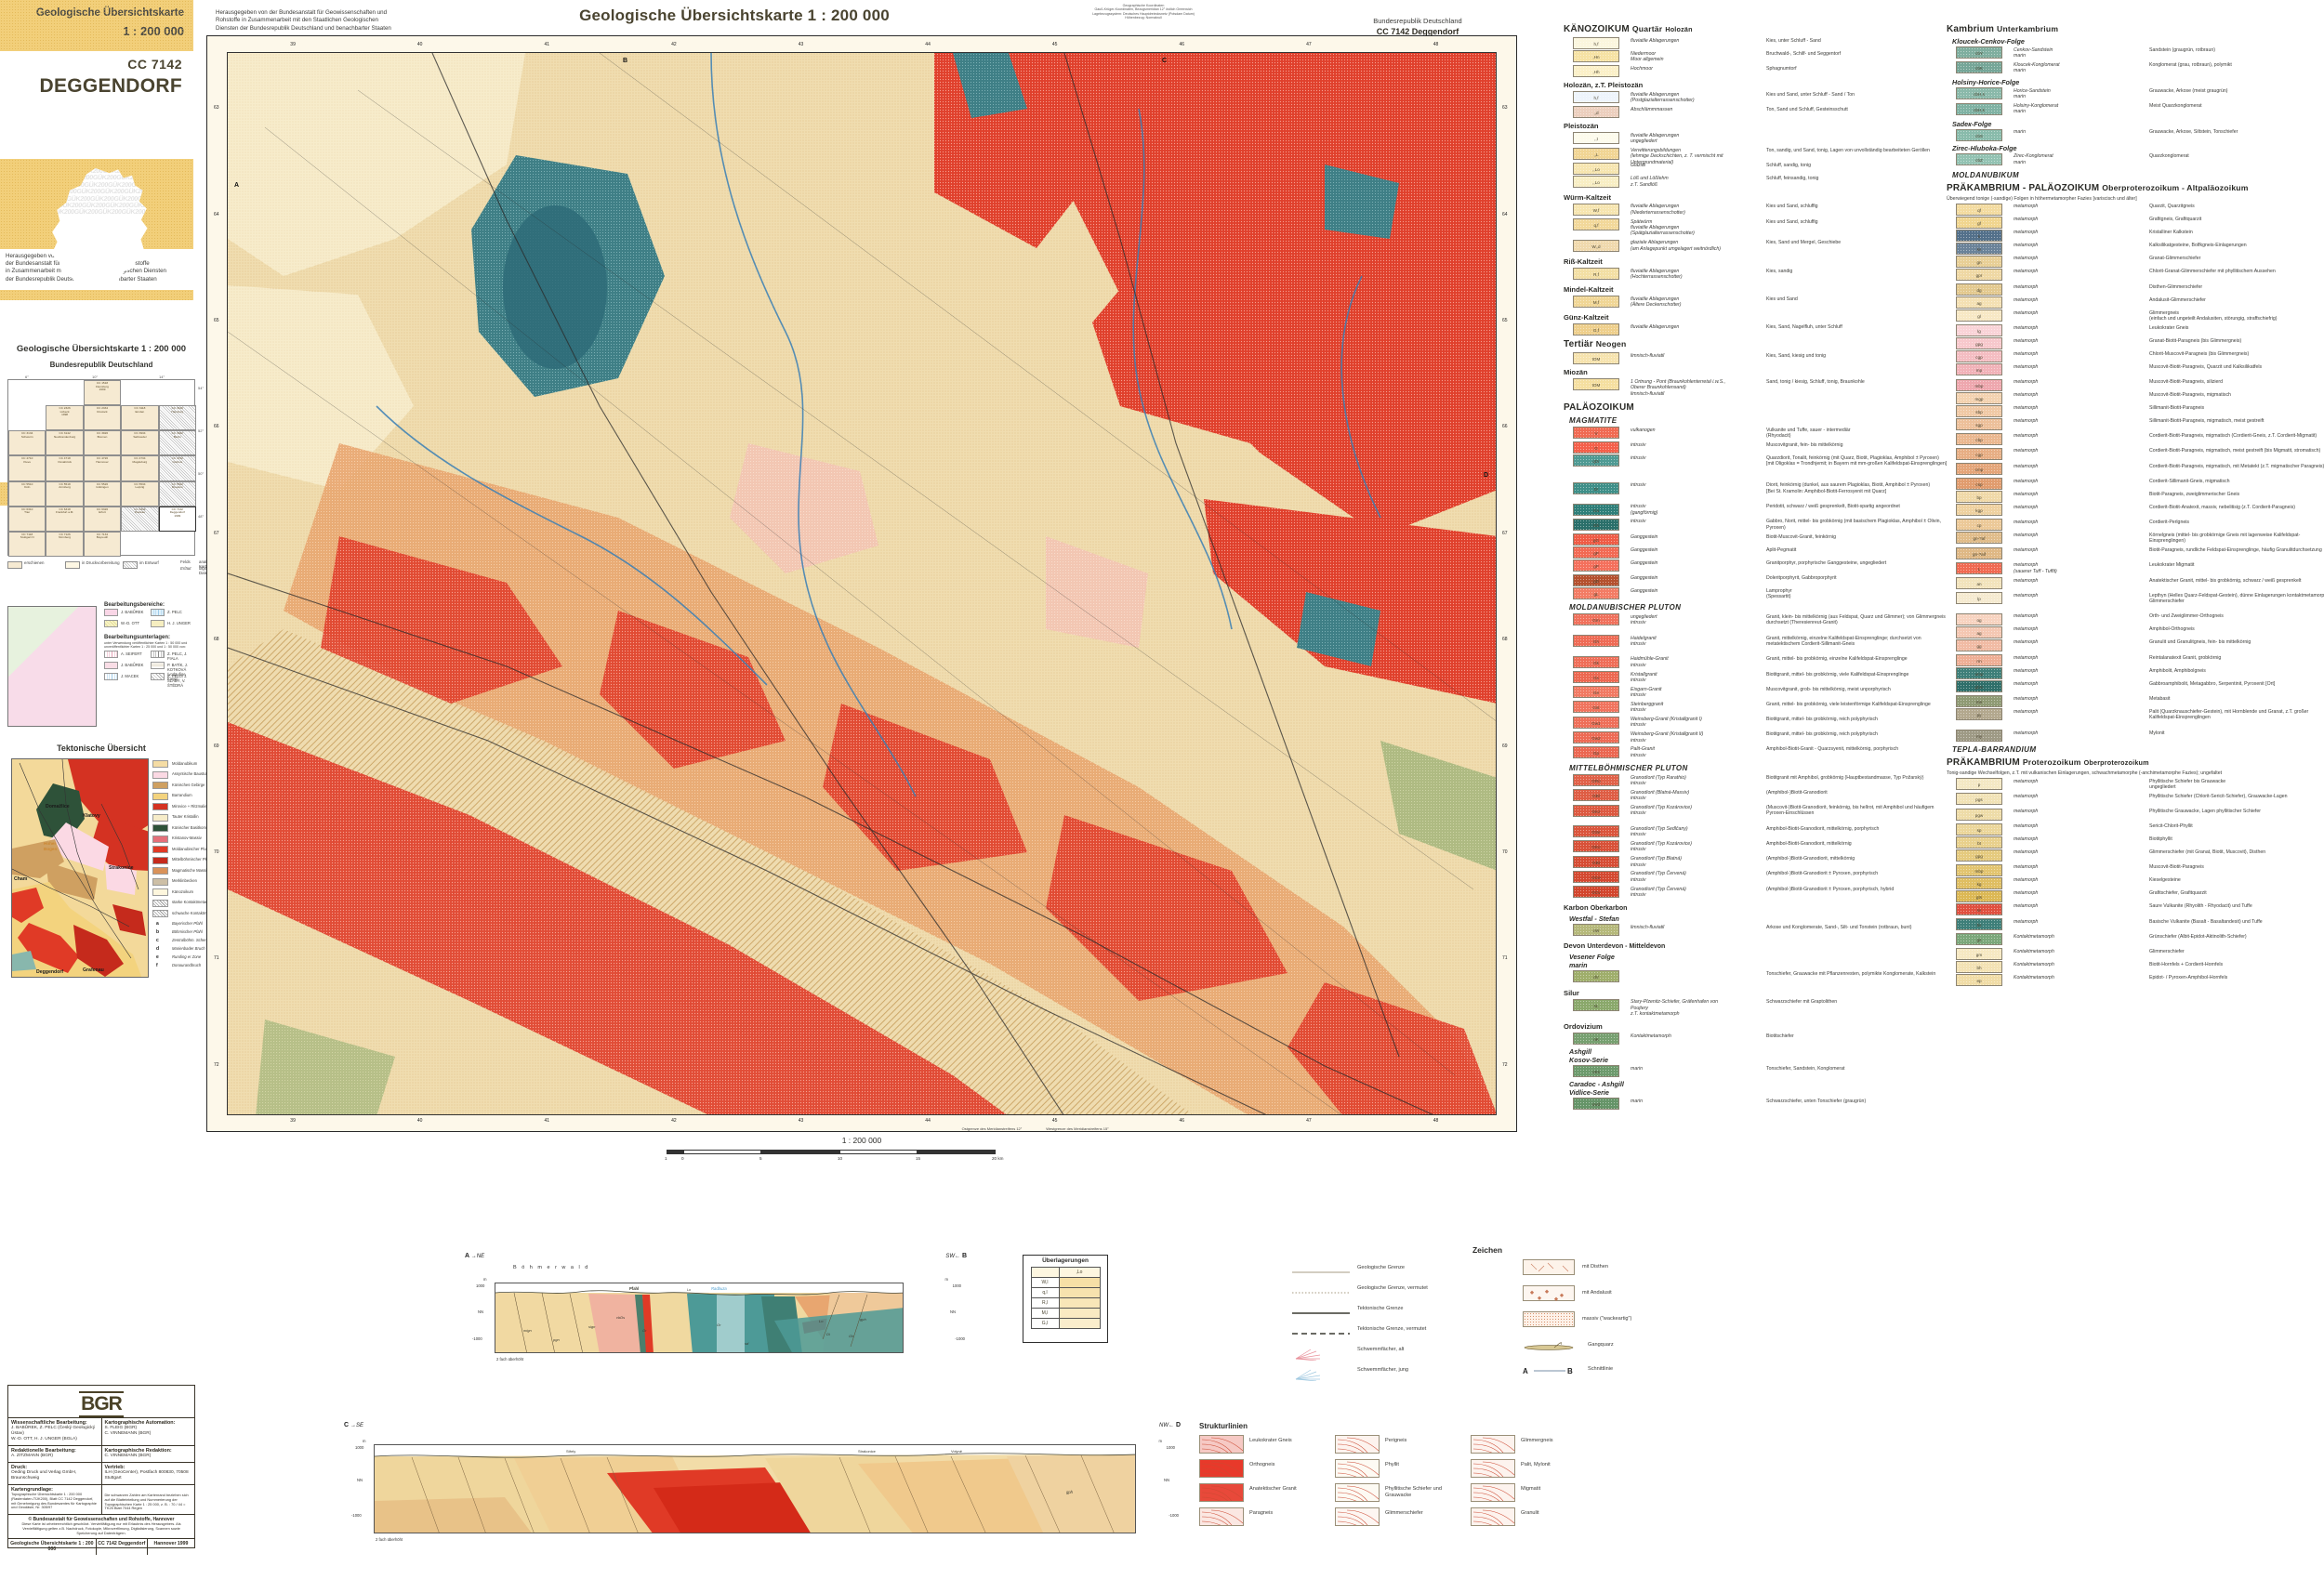 The image size is (2324, 1579). Describe the element at coordinates (65, 519) in the screenshot. I see `index-sheet-cell: CC 6318 Frankfurt a.M.` at that location.